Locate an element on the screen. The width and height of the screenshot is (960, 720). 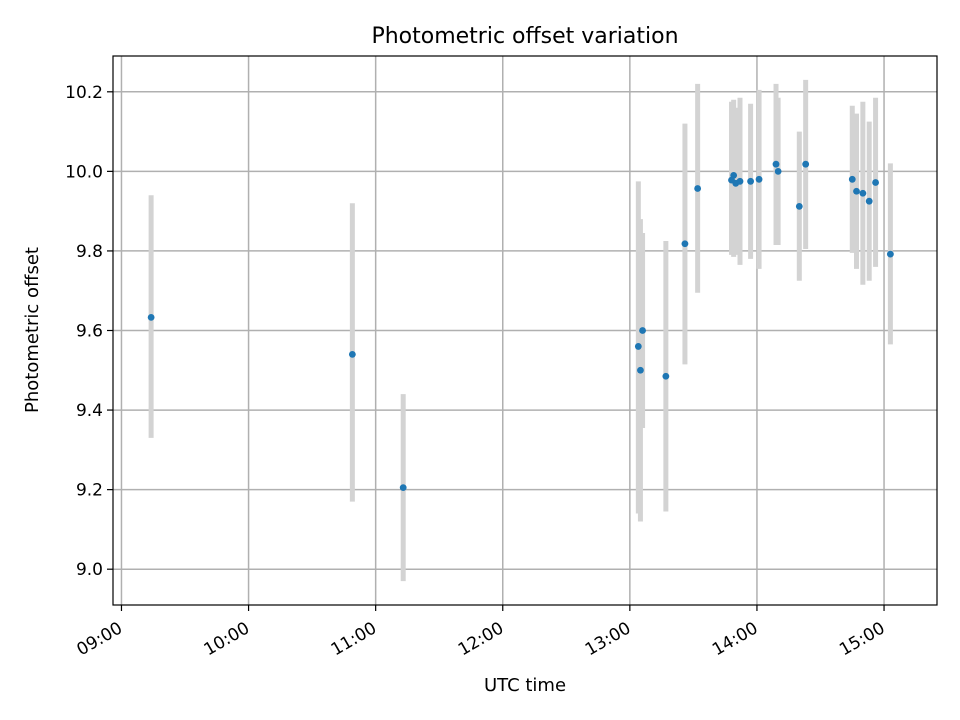
y-tick-label: 9.4 is located at coordinates (89, 411).